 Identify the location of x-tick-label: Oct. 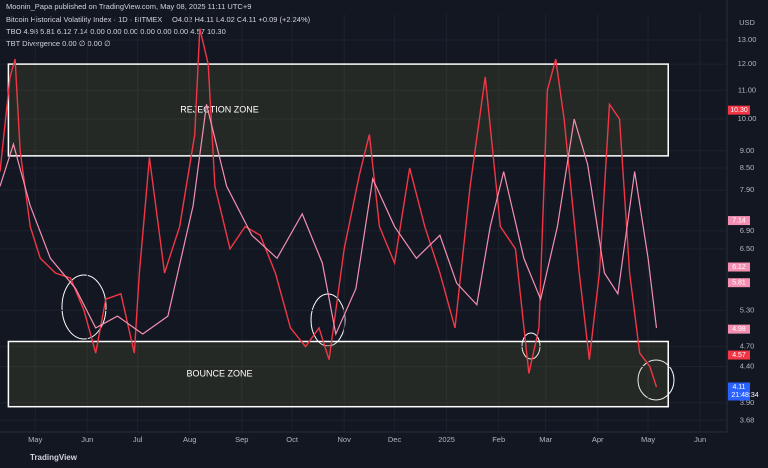
(292, 439).